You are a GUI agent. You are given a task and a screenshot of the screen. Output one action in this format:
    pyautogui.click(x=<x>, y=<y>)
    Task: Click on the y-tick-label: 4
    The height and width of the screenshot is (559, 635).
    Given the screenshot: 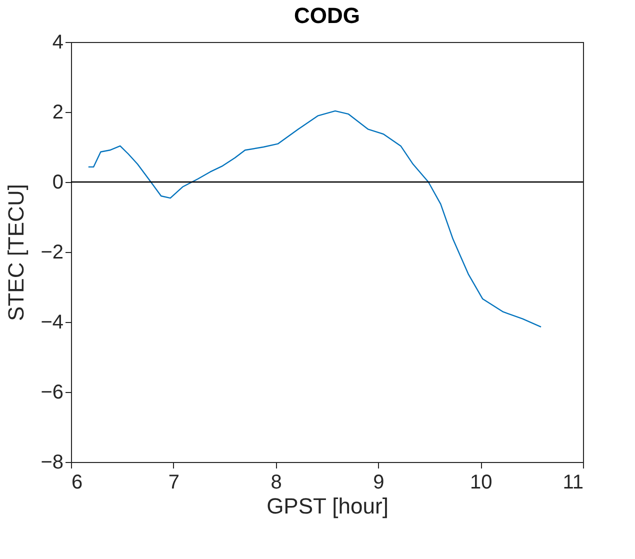 What is the action you would take?
    pyautogui.click(x=58, y=43)
    